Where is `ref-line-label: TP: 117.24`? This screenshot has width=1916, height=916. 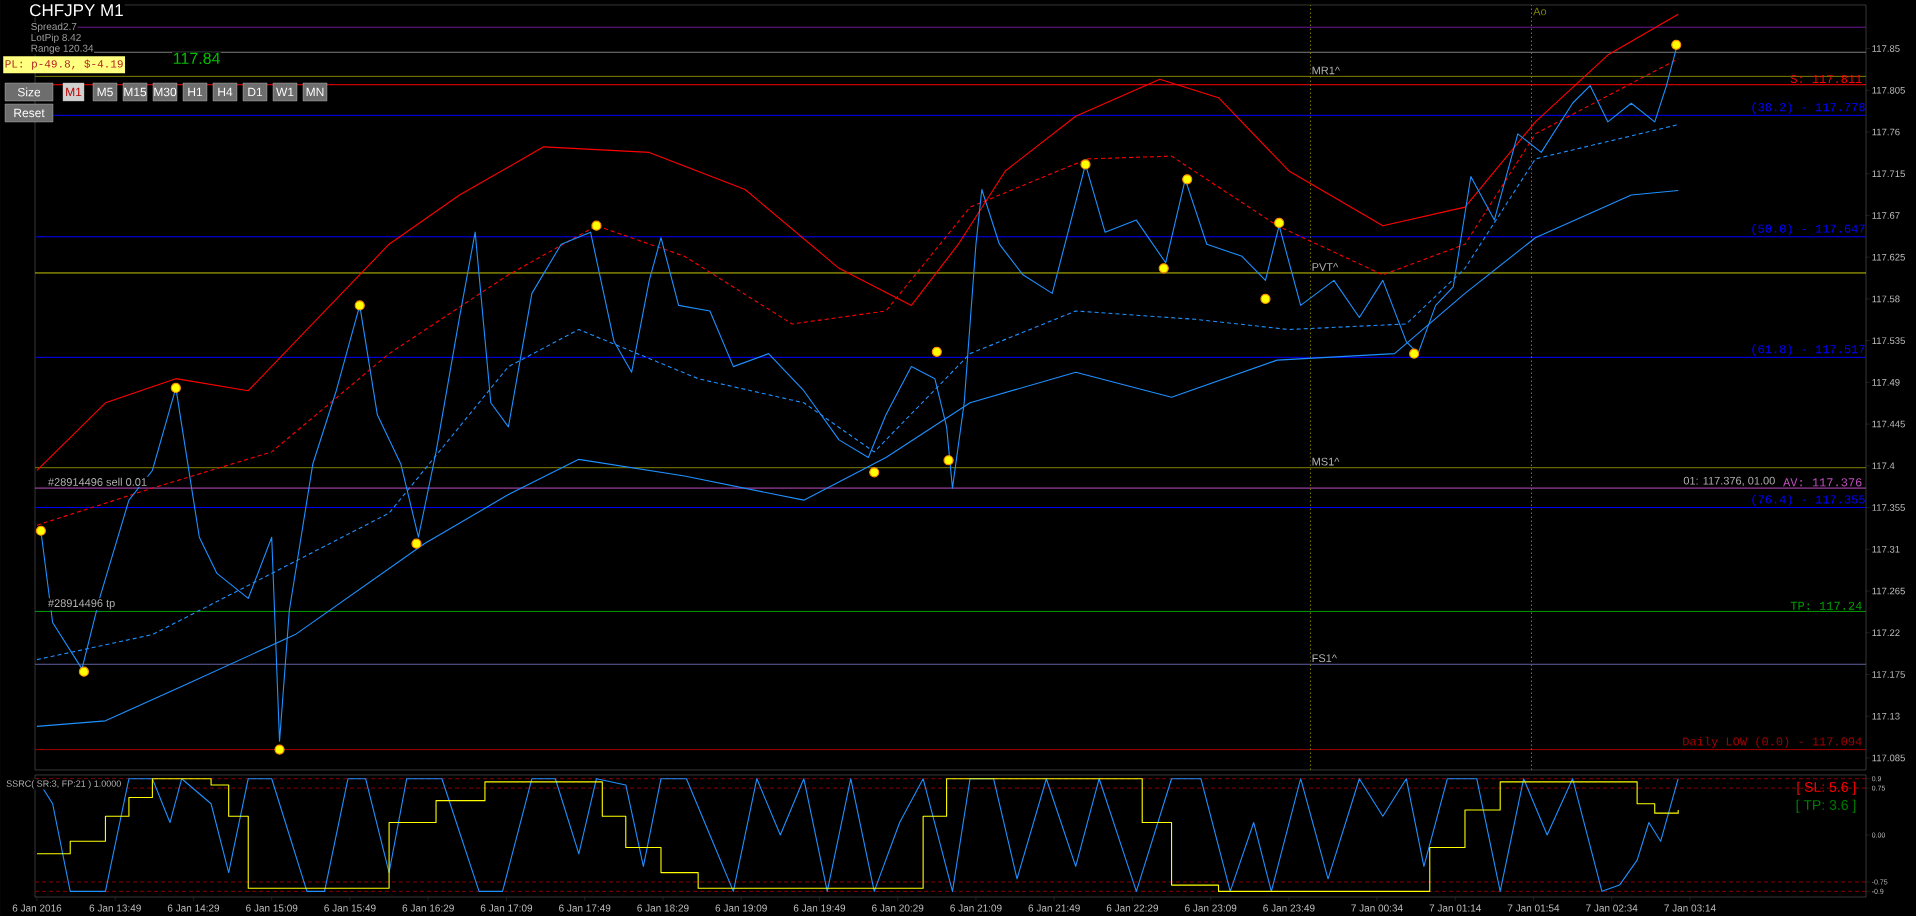 ref-line-label: TP: 117.24 is located at coordinates (1826, 605).